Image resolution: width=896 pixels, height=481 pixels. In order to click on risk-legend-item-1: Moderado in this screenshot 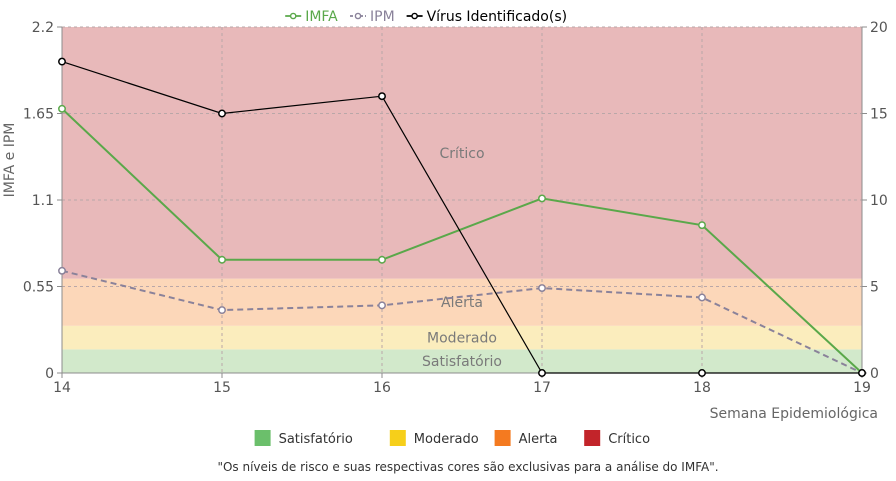, I will do `click(434, 438)`.